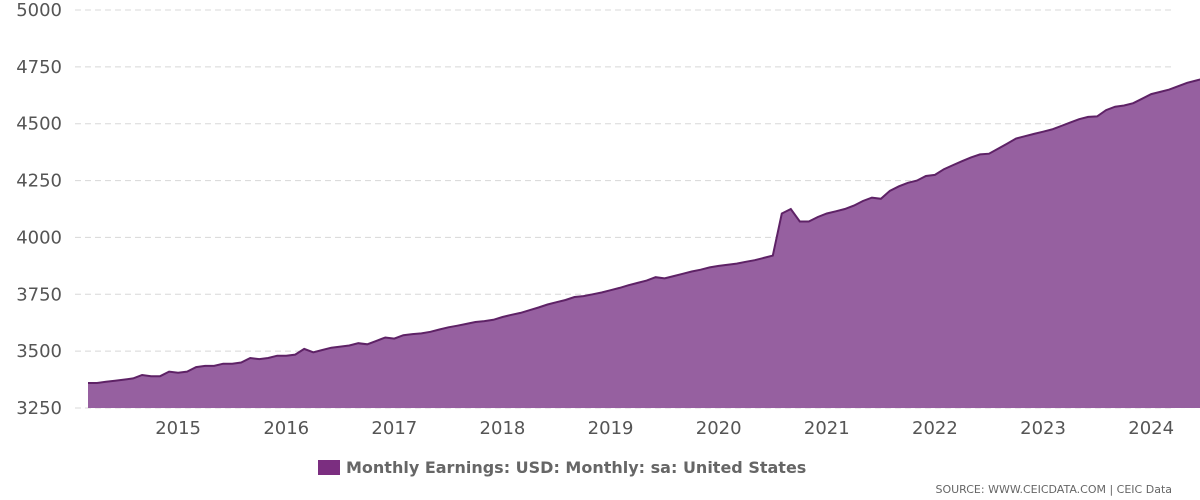  I want to click on legend-swatch, so click(329, 467).